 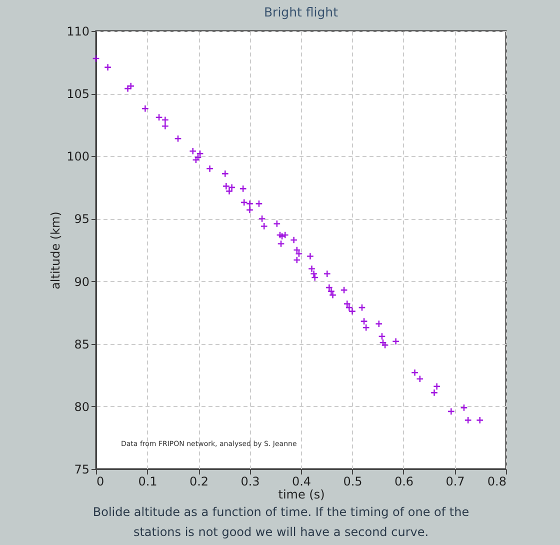 I want to click on x-tick-label: 0.7, so click(x=455, y=481).